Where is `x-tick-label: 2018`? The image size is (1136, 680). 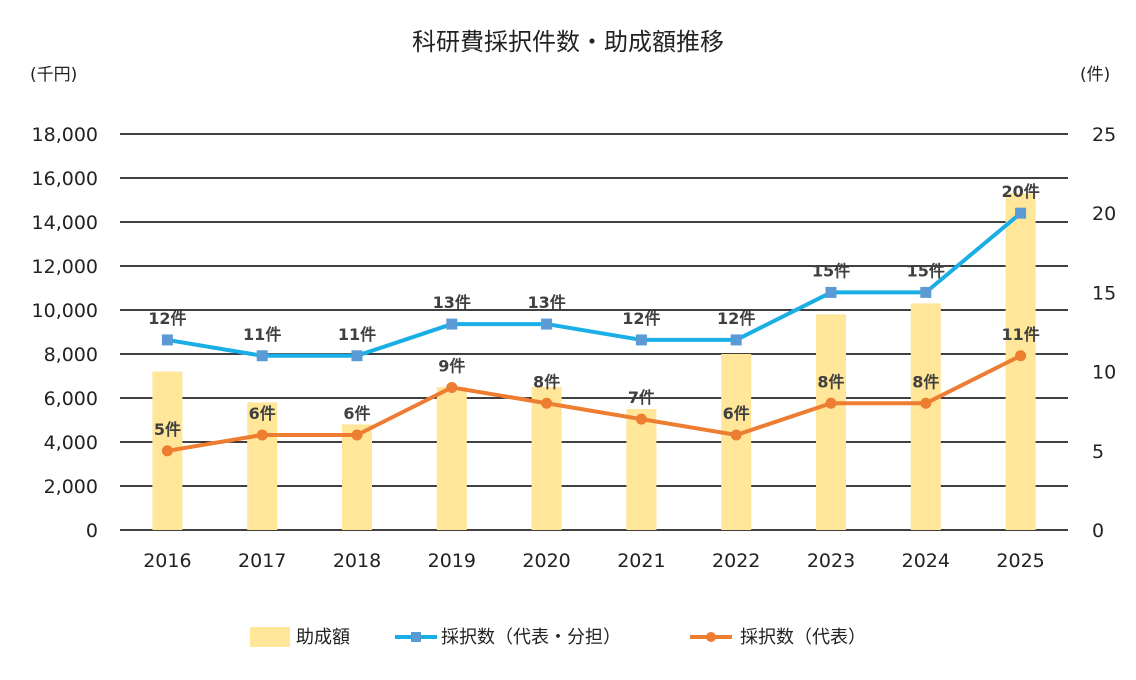
x-tick-label: 2018 is located at coordinates (357, 561).